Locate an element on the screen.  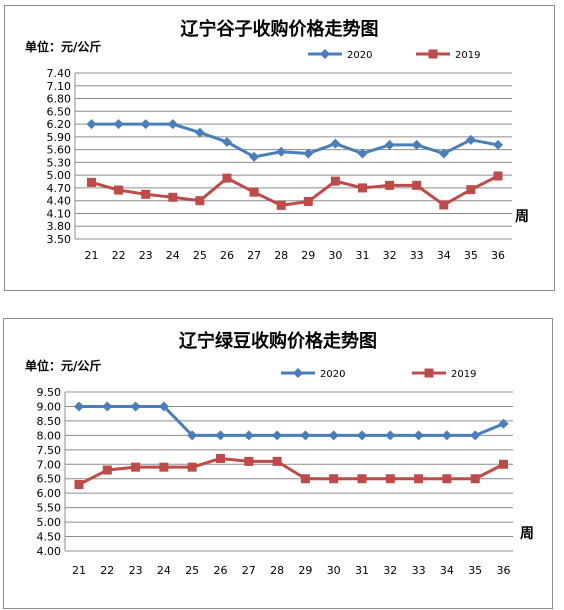
y-tick-label: 5.30 is located at coordinates (59, 162).